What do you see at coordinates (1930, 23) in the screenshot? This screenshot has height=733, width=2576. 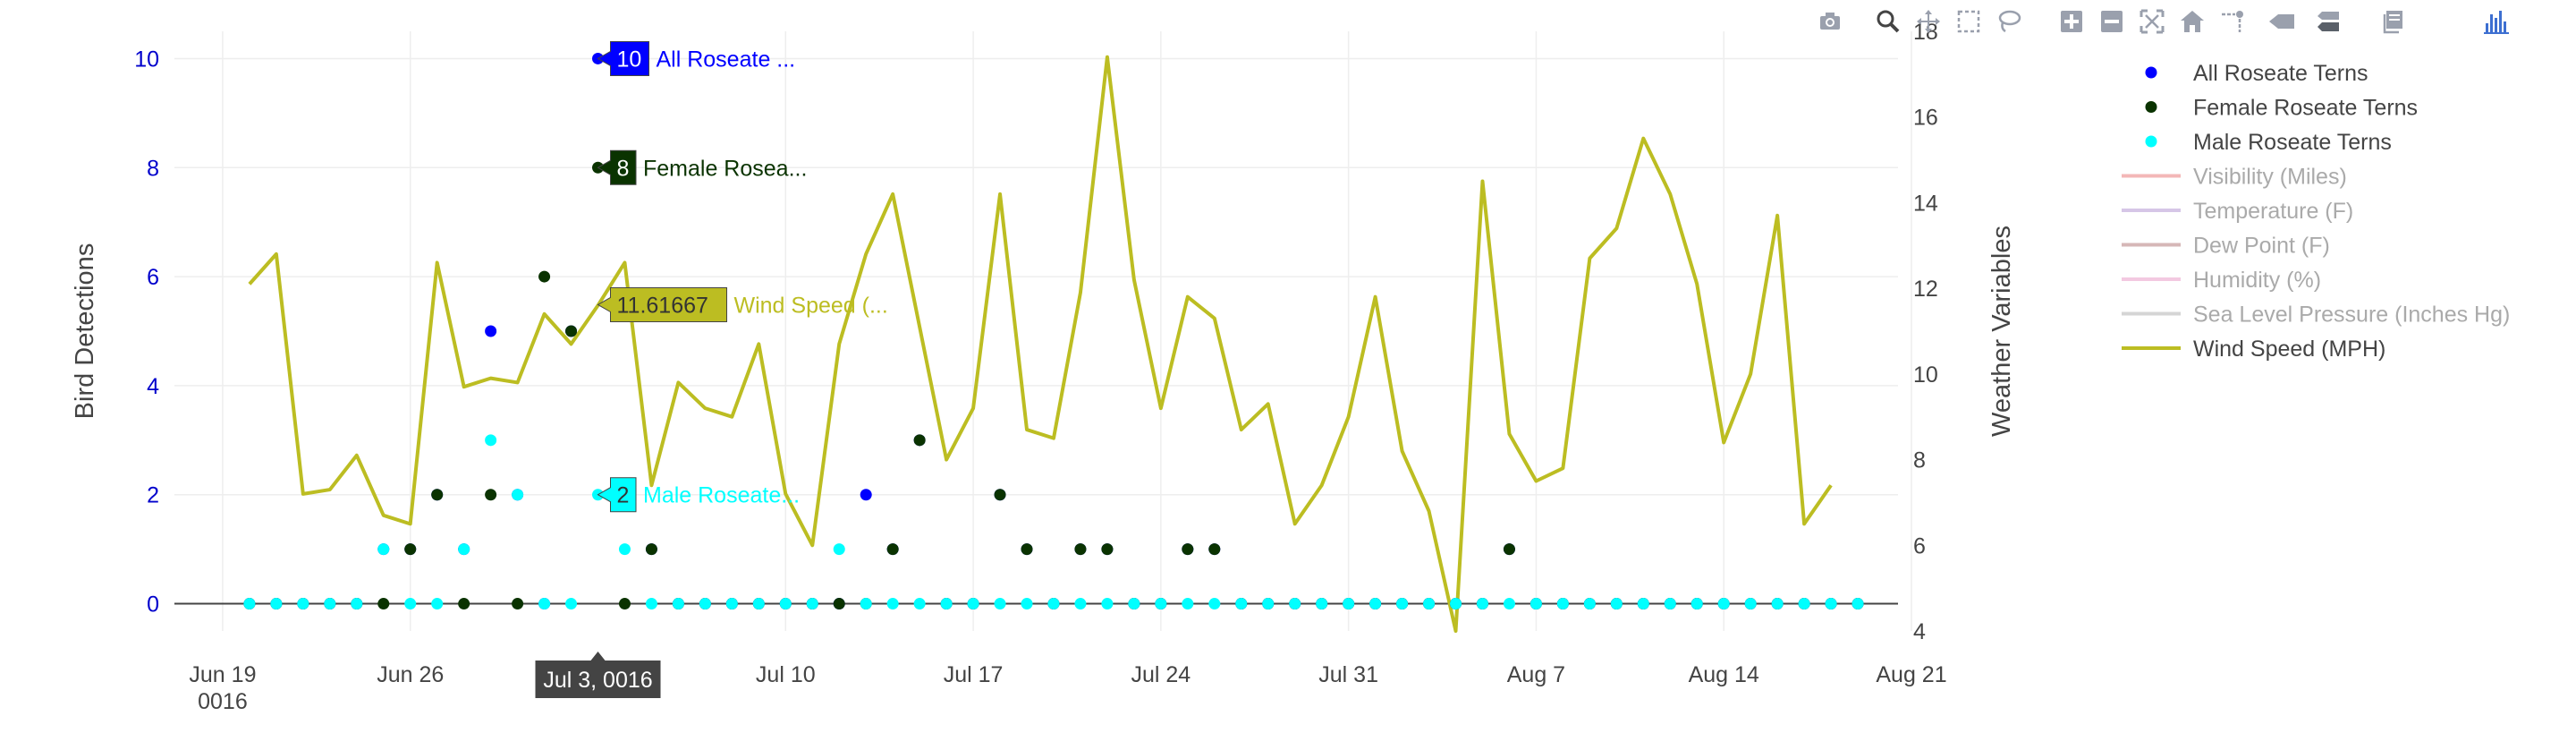 I see `pan-icon` at bounding box center [1930, 23].